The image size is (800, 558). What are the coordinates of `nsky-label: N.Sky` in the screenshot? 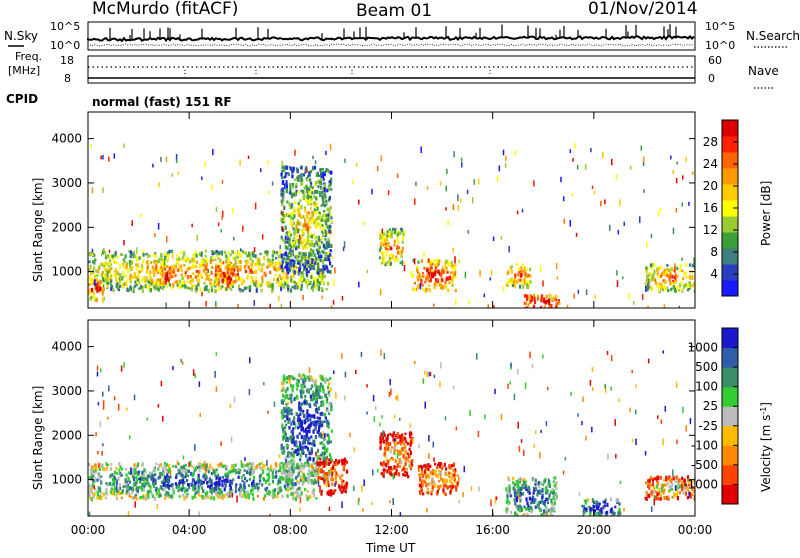 It's located at (21, 36).